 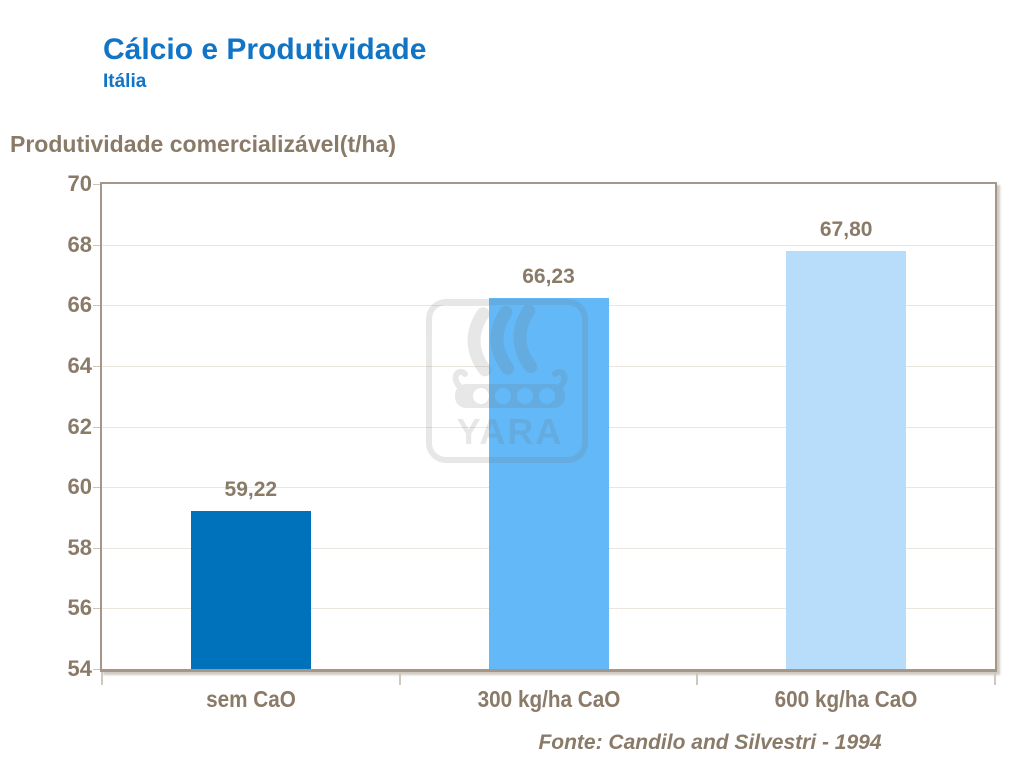 What do you see at coordinates (846, 699) in the screenshot?
I see `x-category-label: 600 kg/ha CaO` at bounding box center [846, 699].